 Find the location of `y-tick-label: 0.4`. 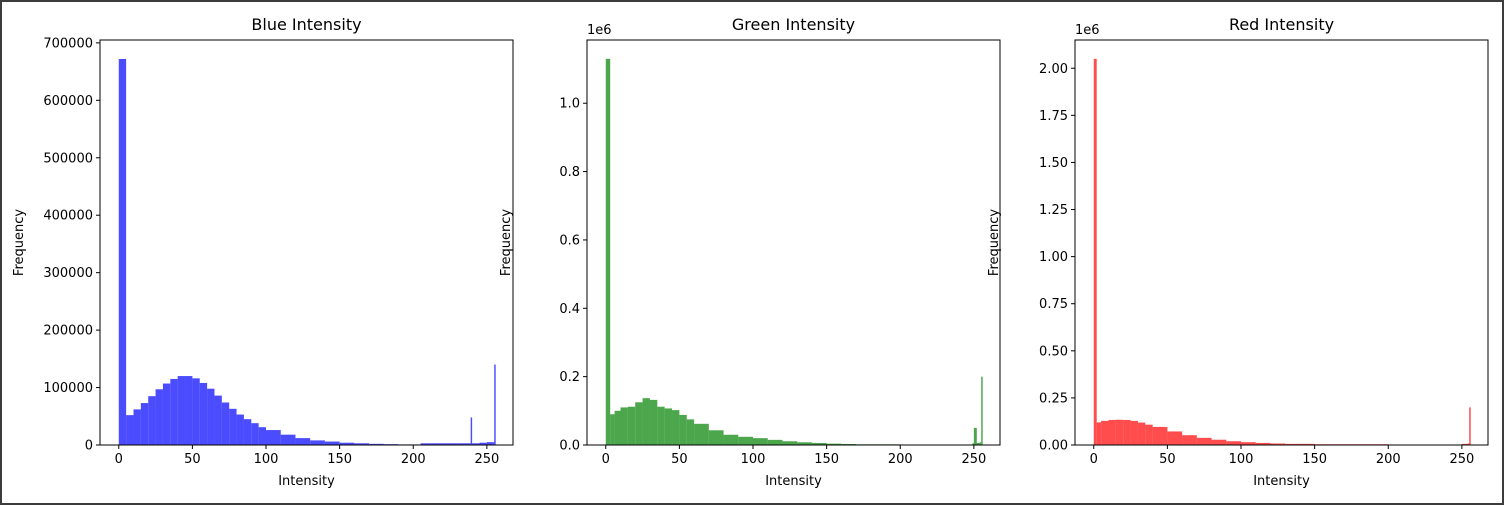

y-tick-label: 0.4 is located at coordinates (569, 309).